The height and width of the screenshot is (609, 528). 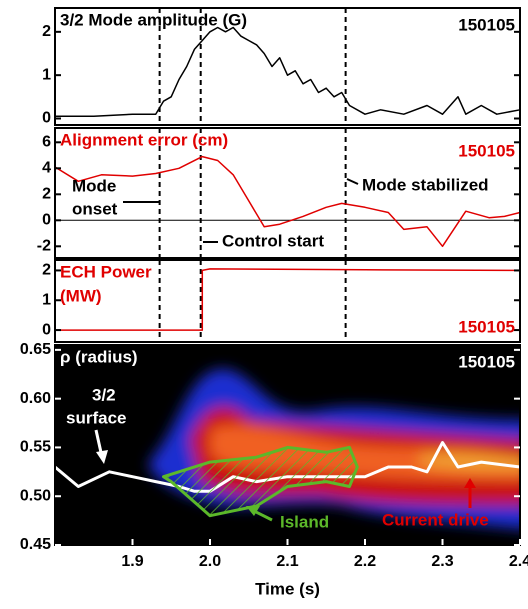 What do you see at coordinates (287, 588) in the screenshot?
I see `x-axis-label: Time (s)` at bounding box center [287, 588].